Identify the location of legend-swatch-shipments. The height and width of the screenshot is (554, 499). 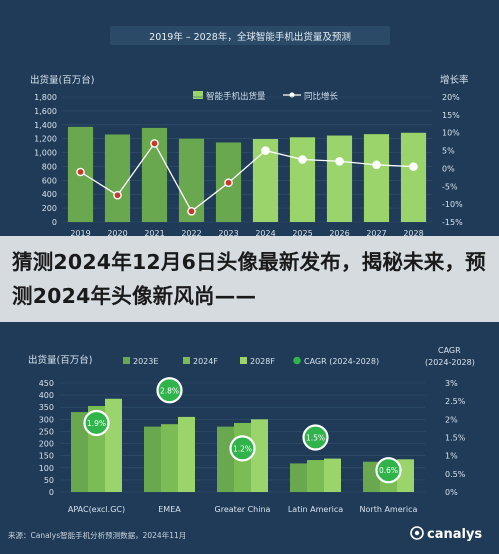
(198, 95).